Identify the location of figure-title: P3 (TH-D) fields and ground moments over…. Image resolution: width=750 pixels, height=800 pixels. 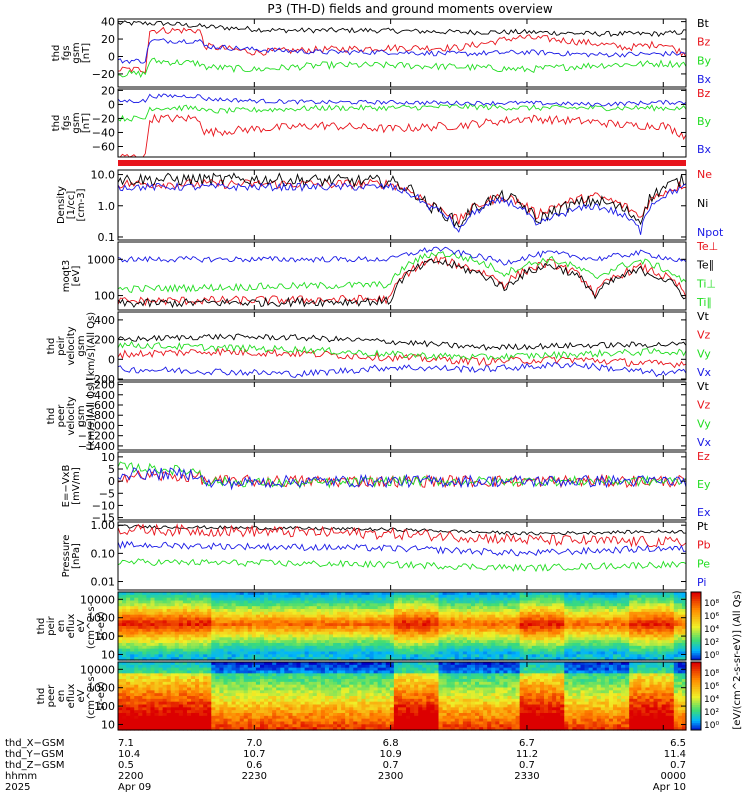
(409, 9).